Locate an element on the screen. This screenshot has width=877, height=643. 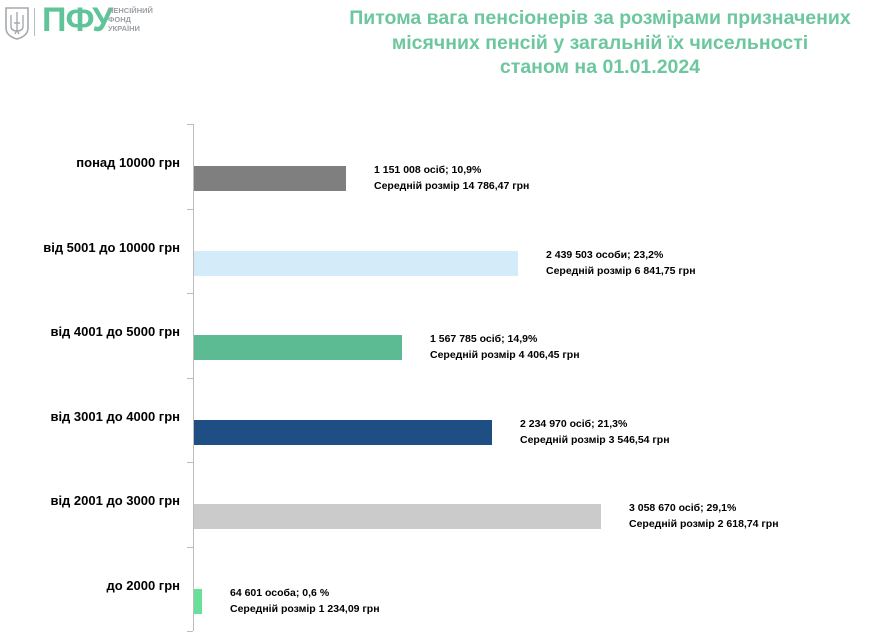
data-label-average: Середній розмір 2 618,74 грн is located at coordinates (704, 524).